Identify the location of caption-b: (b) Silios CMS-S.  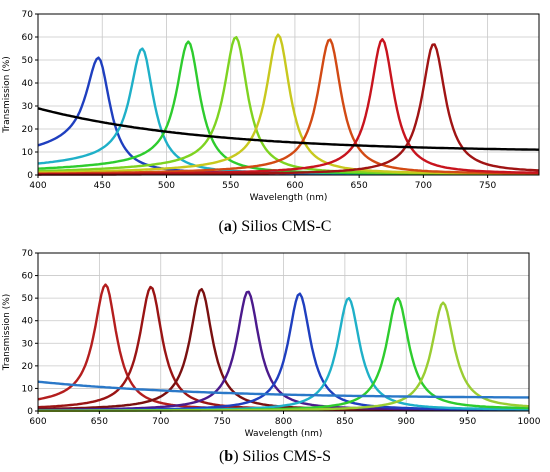
(275, 456).